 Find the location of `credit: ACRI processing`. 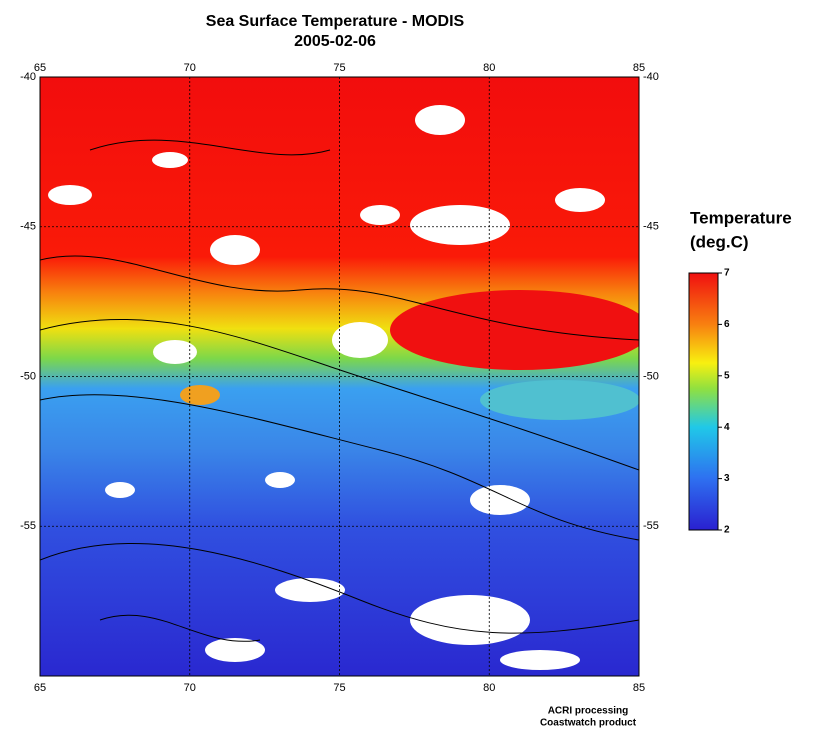

credit: ACRI processing is located at coordinates (588, 711).